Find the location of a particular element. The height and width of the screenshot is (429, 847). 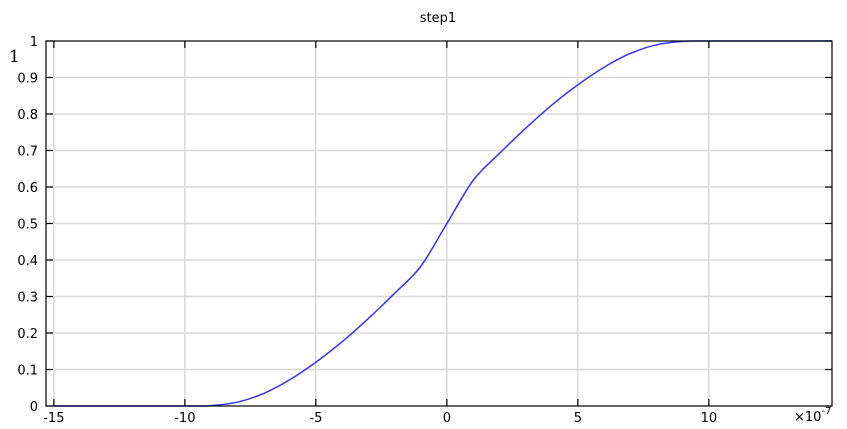

x-tick-label: 10 is located at coordinates (709, 418).